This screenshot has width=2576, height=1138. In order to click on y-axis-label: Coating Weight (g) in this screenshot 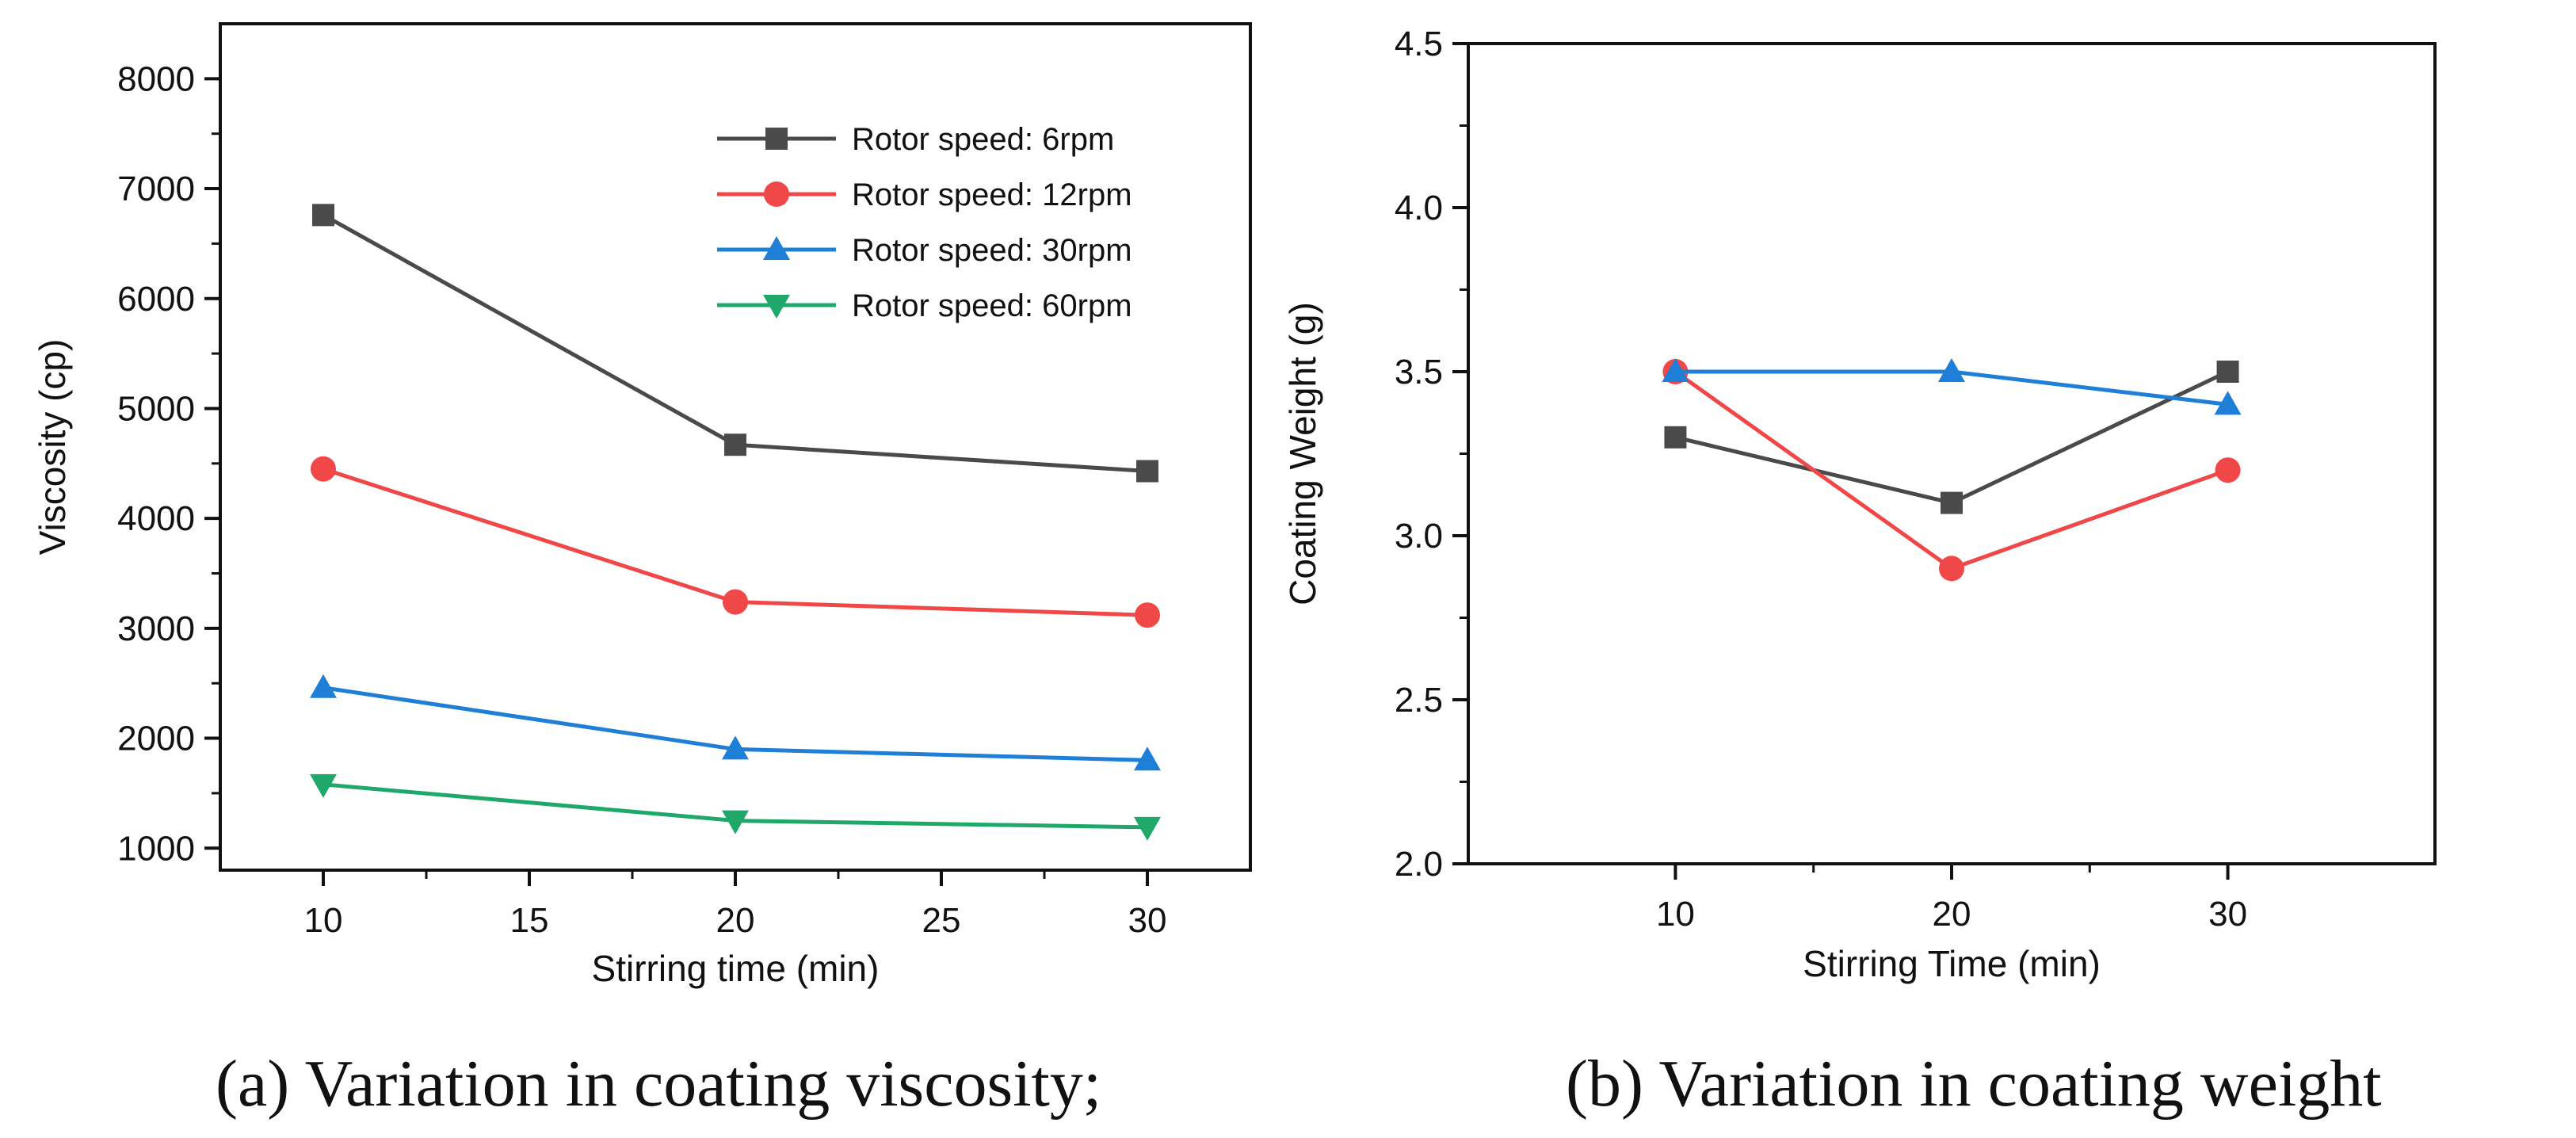, I will do `click(1302, 453)`.